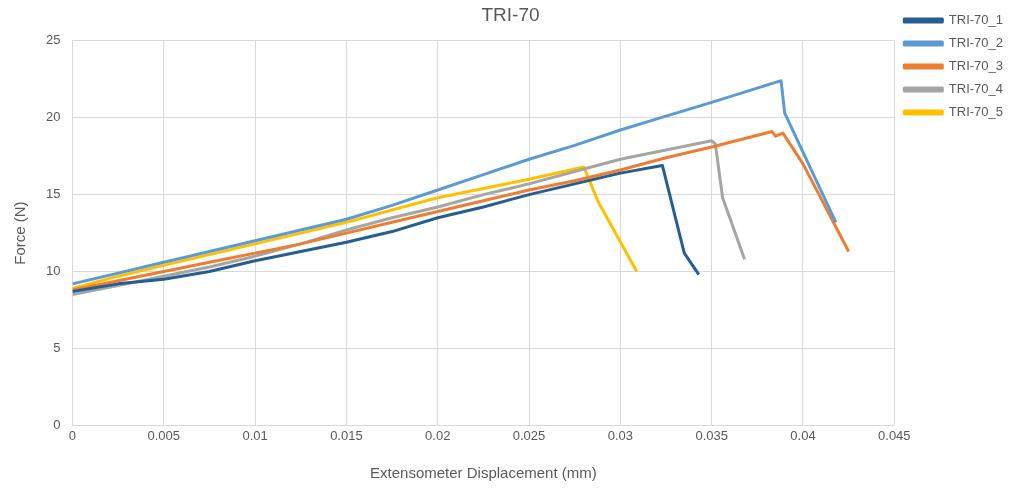 This screenshot has height=493, width=1033. What do you see at coordinates (976, 20) in the screenshot?
I see `legend-label: TRI-70_1` at bounding box center [976, 20].